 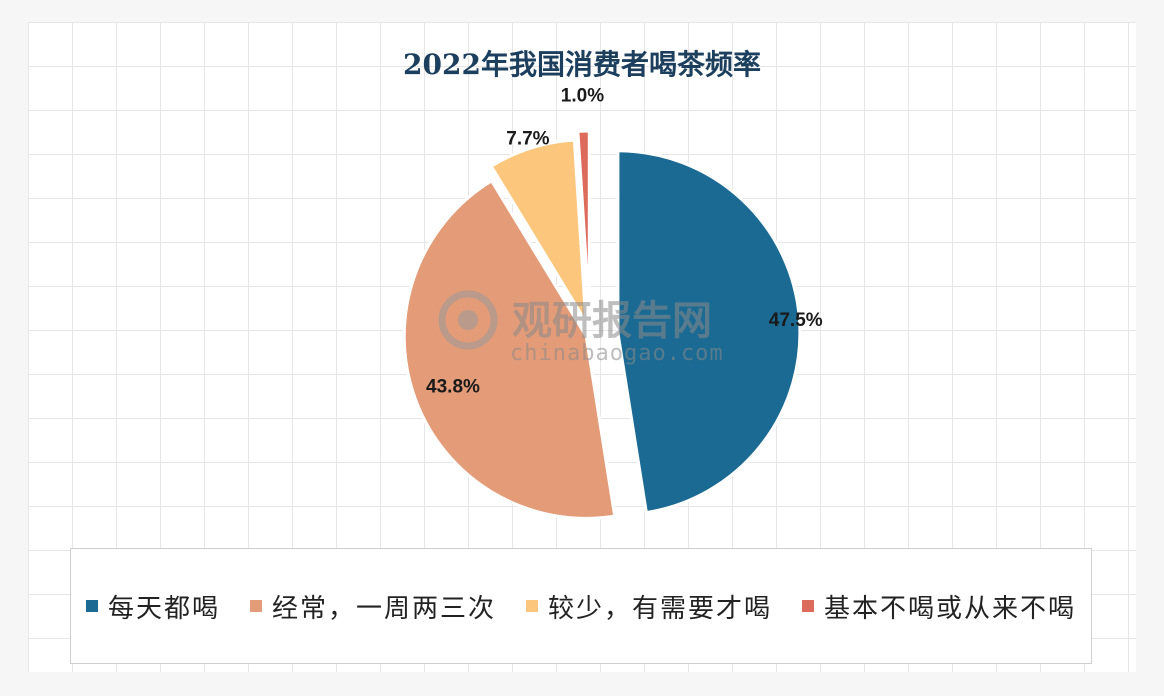 I want to click on legend-label-3: 较少，有需要才喝, so click(x=660, y=608).